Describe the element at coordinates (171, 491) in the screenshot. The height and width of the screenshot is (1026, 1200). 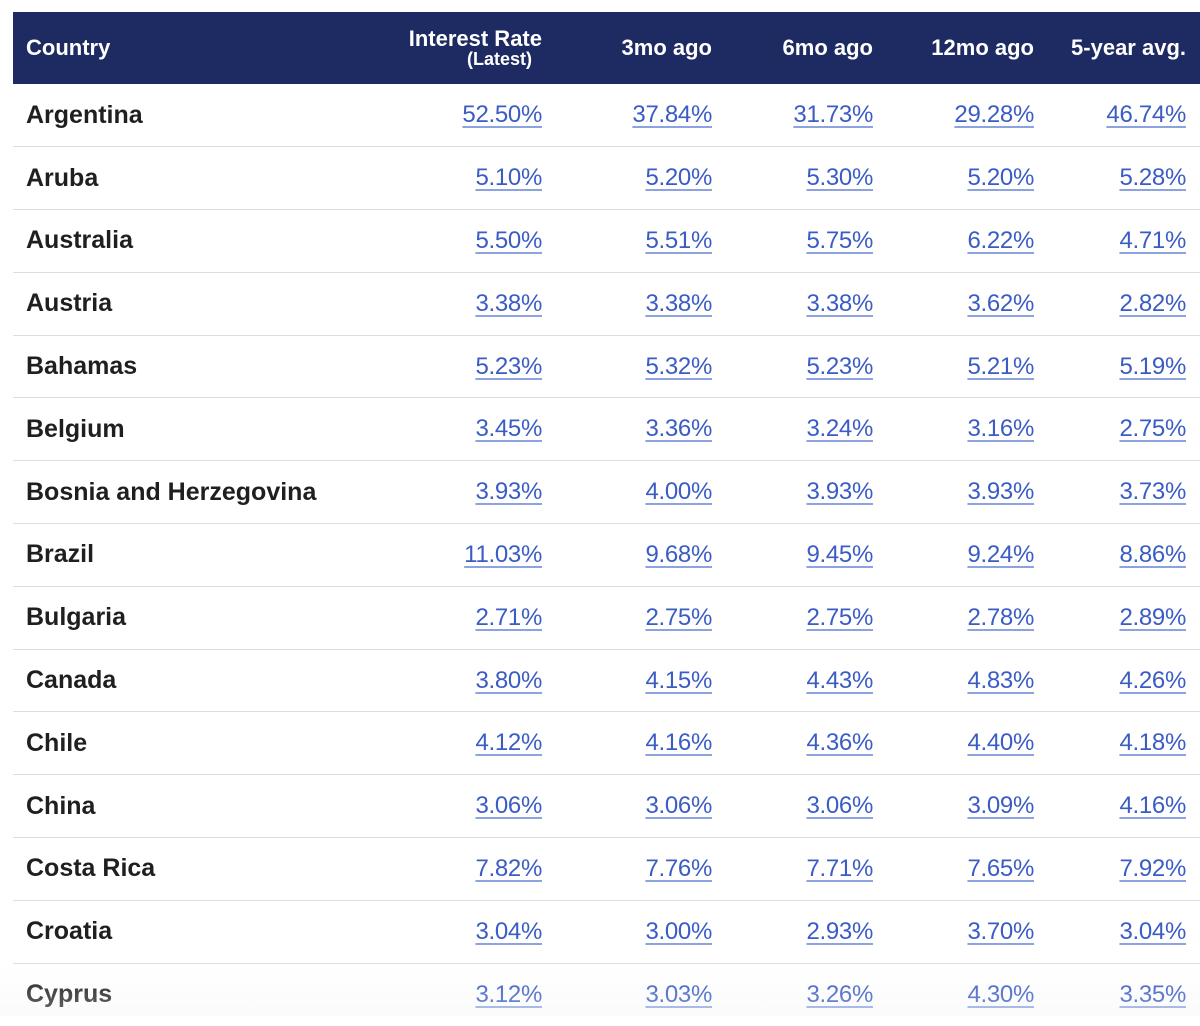
I see `country-name: Bosnia and Herzegovina` at that location.